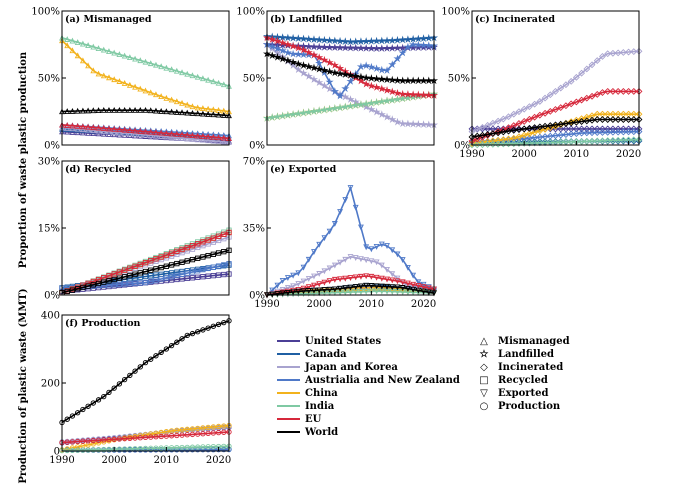 The width and height of the screenshot is (692, 484). What do you see at coordinates (484, 406) in the screenshot?
I see `circle-icon: ○` at bounding box center [484, 406].